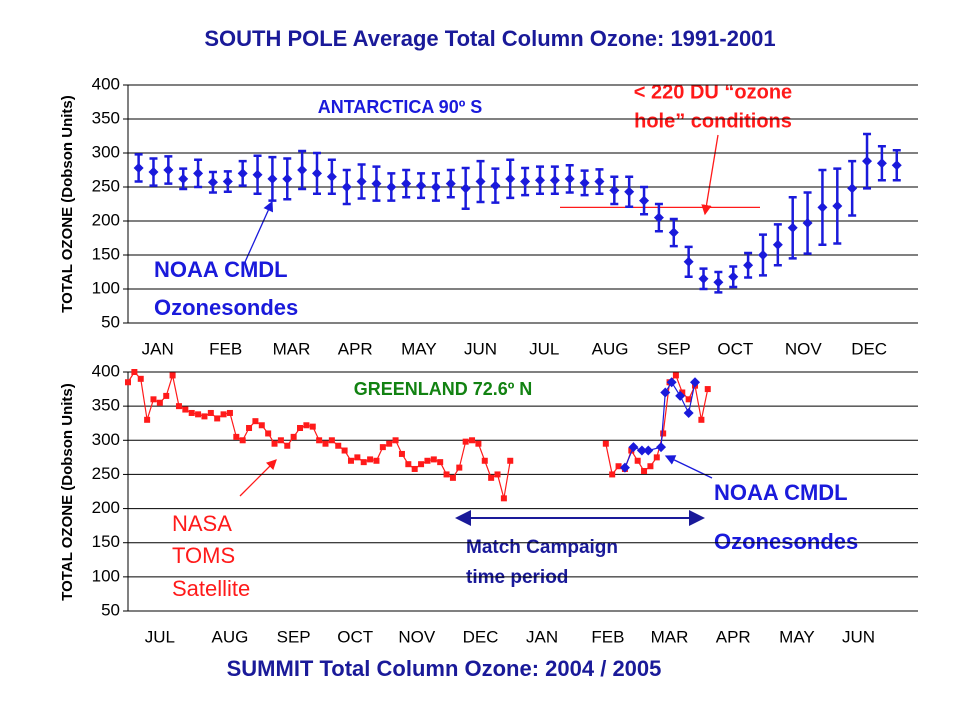  I want to click on x-tick-label: JUL, so click(160, 636).